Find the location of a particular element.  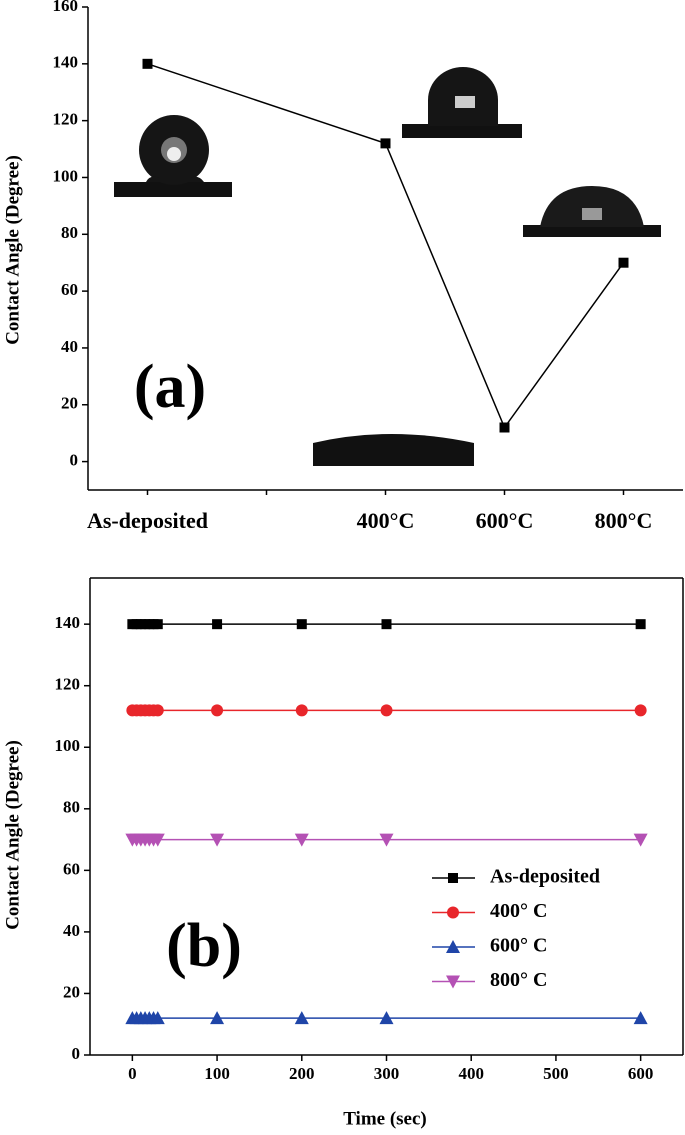

x-axis-title: Time (sec) is located at coordinates (385, 1118).